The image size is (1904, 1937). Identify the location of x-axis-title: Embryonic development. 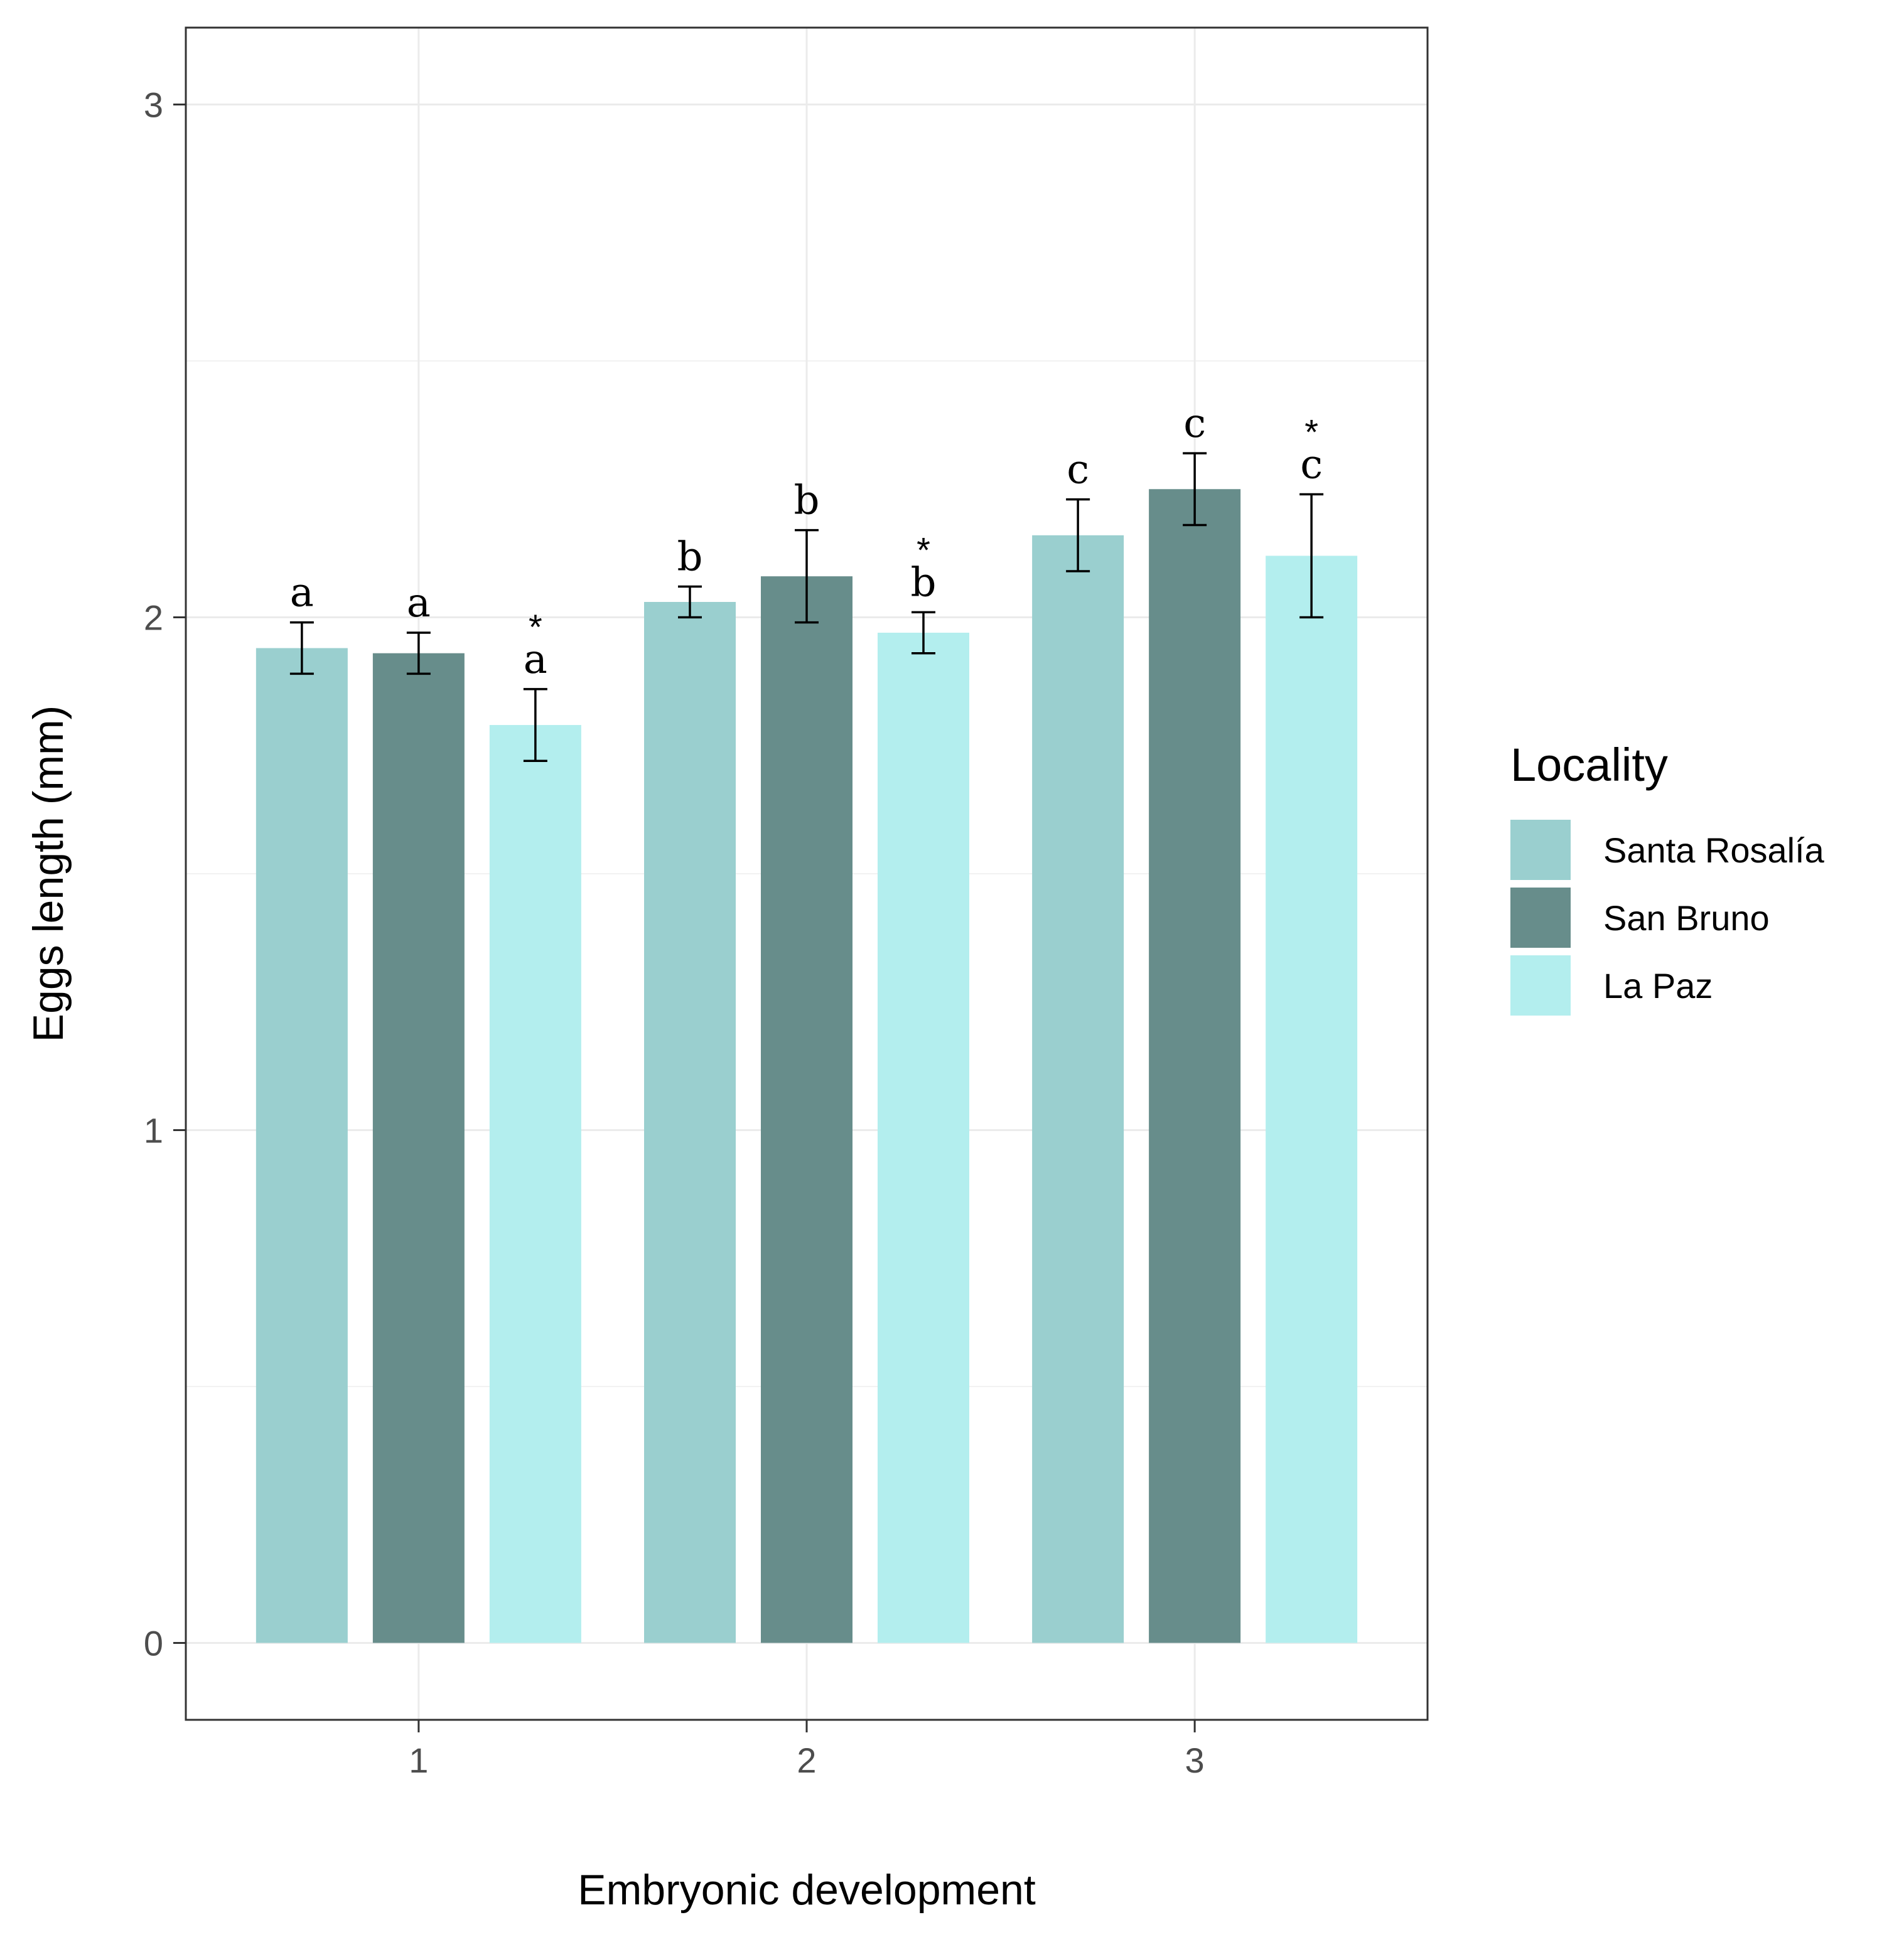
(807, 1890).